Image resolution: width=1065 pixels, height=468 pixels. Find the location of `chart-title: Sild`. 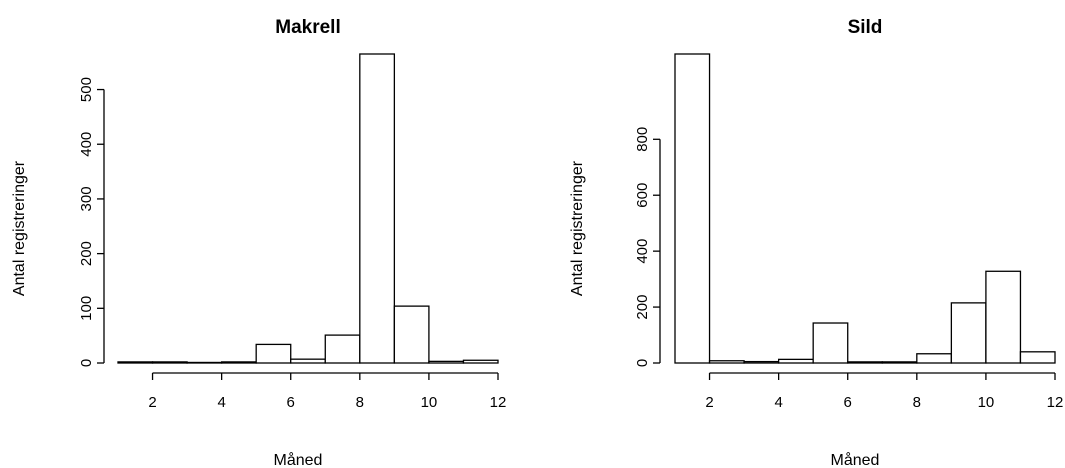

chart-title: Sild is located at coordinates (865, 27).